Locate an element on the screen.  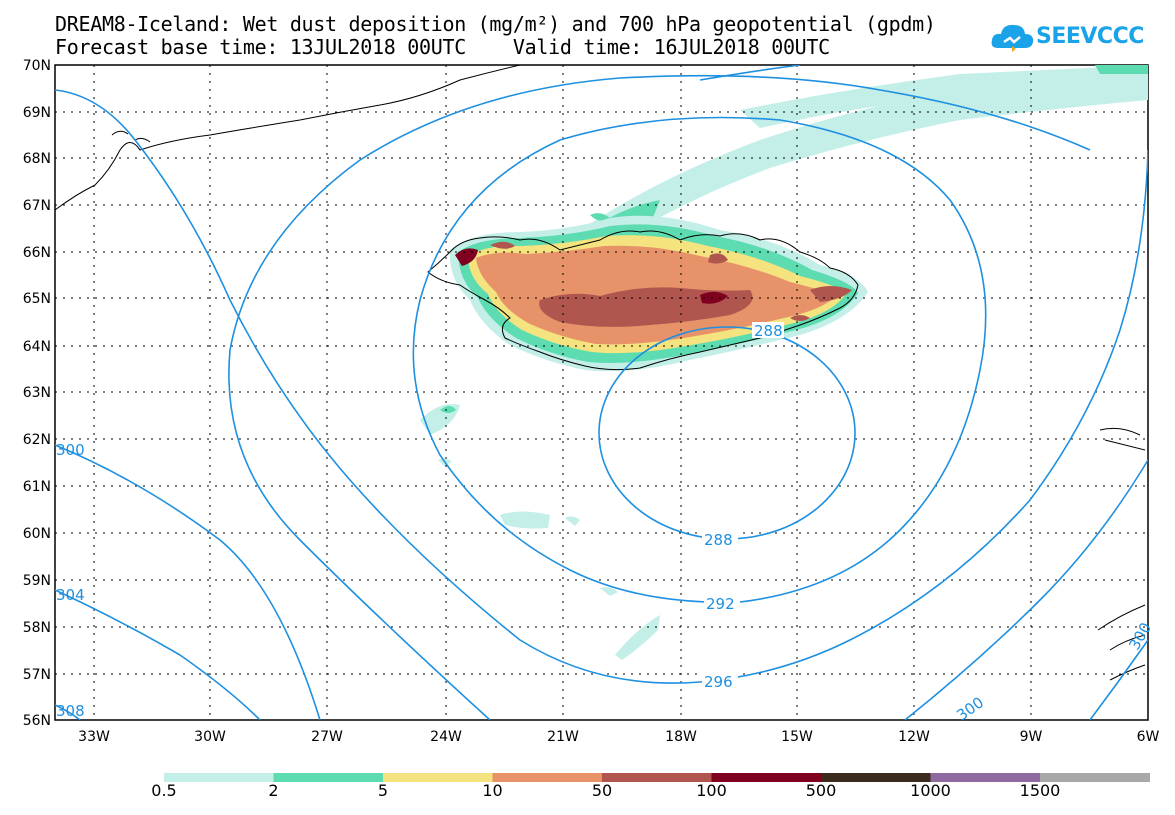
contour-label: 304 is located at coordinates (70, 595).